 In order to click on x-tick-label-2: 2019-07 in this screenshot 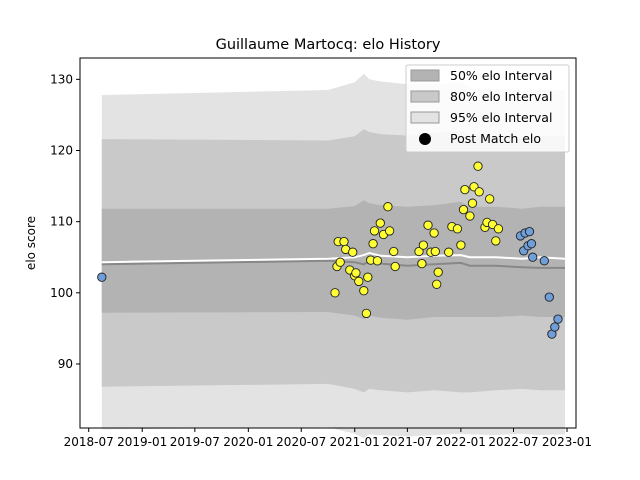, I will do `click(195, 442)`.